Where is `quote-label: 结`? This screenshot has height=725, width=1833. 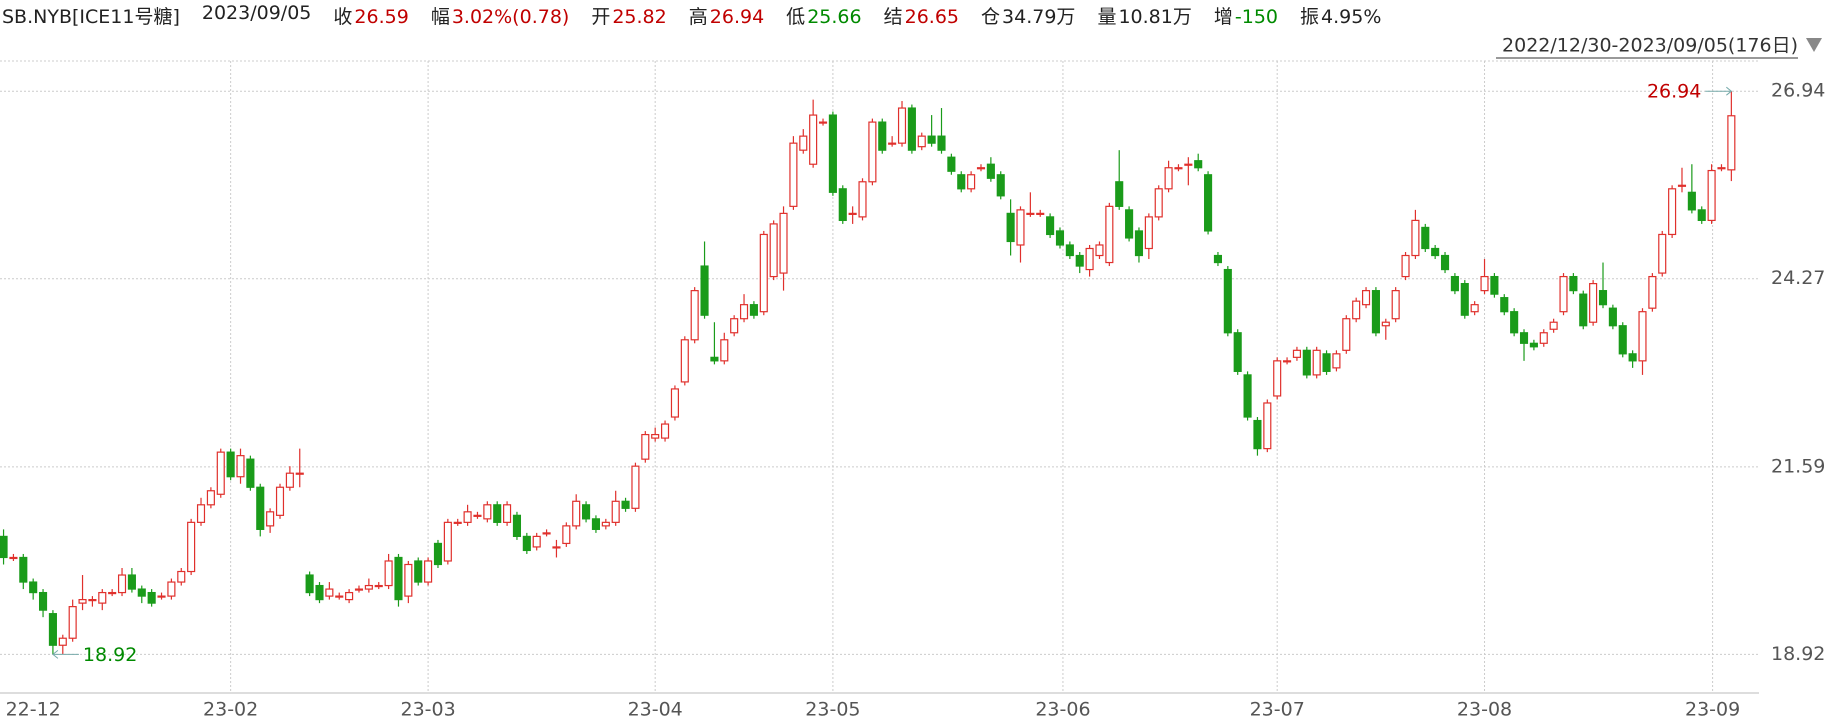
quote-label: 结 is located at coordinates (893, 17).